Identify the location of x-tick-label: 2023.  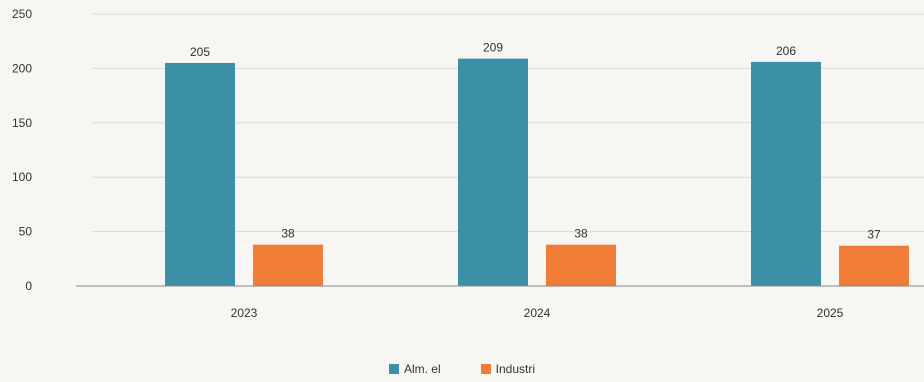
(244, 313).